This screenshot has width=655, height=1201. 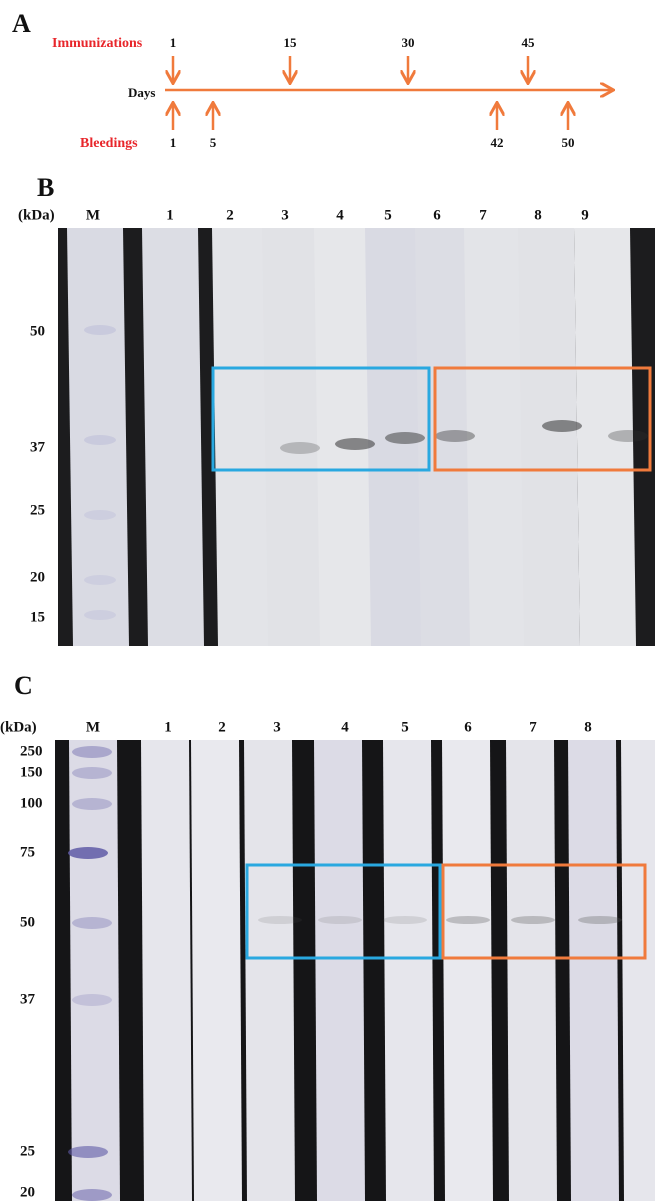 I want to click on marker-label: 100, so click(x=31, y=803).